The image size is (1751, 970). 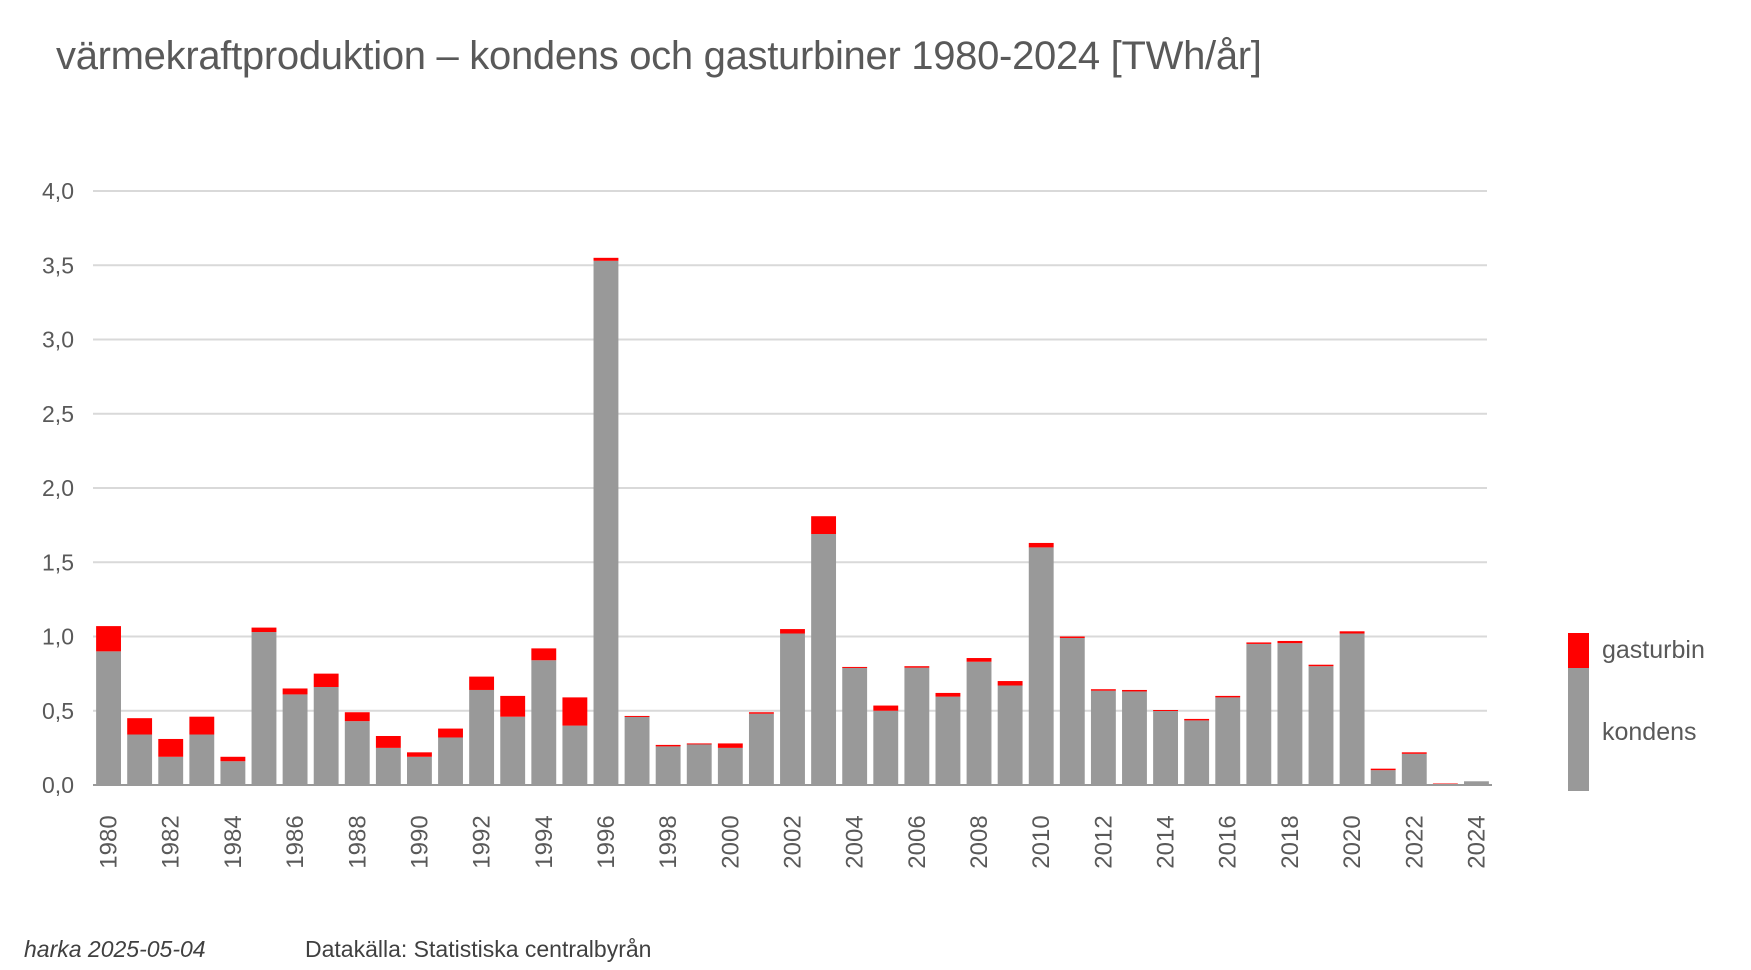 What do you see at coordinates (544, 841) in the screenshot?
I see `x-tick-label: 1994` at bounding box center [544, 841].